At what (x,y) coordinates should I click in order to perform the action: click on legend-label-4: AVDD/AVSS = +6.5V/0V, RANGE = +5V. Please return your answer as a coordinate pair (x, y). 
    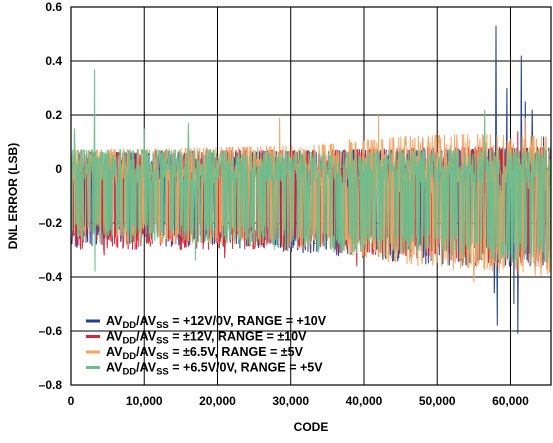
    Looking at the image, I should click on (214, 369).